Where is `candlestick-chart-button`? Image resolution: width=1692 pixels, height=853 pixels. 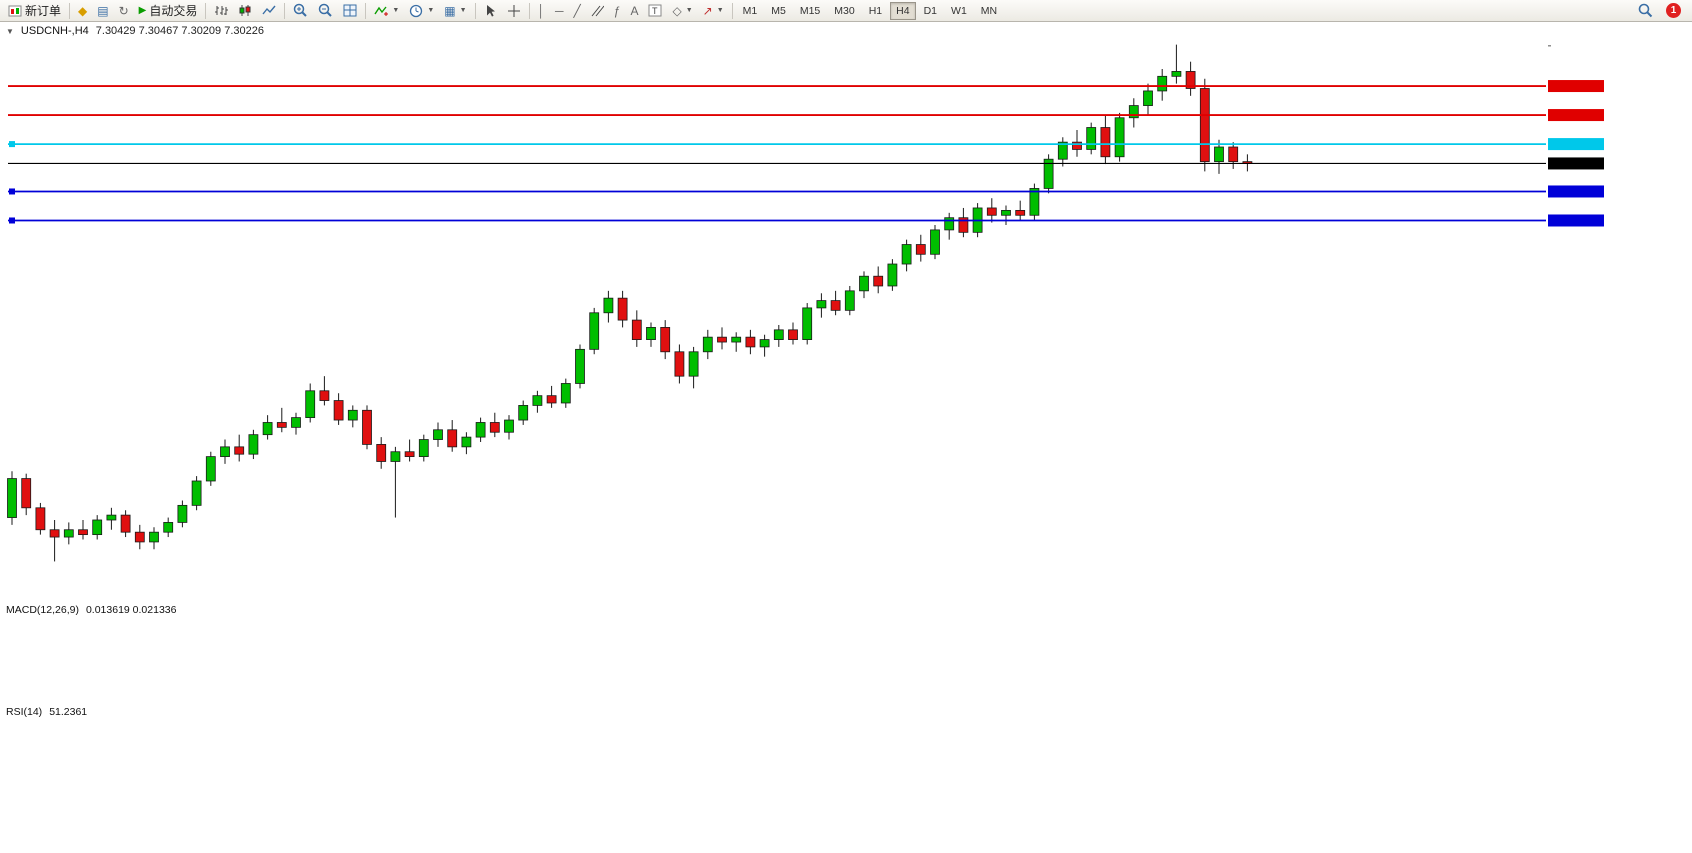
candlestick-chart-button is located at coordinates (245, 10).